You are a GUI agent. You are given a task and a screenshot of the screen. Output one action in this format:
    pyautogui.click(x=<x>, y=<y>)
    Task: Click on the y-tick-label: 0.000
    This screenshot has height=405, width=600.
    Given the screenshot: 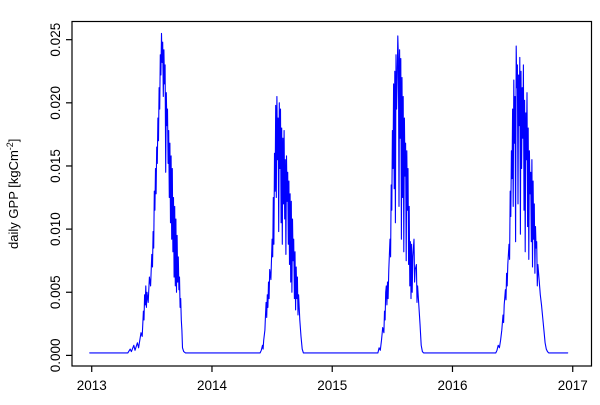 What is the action you would take?
    pyautogui.click(x=55, y=355)
    